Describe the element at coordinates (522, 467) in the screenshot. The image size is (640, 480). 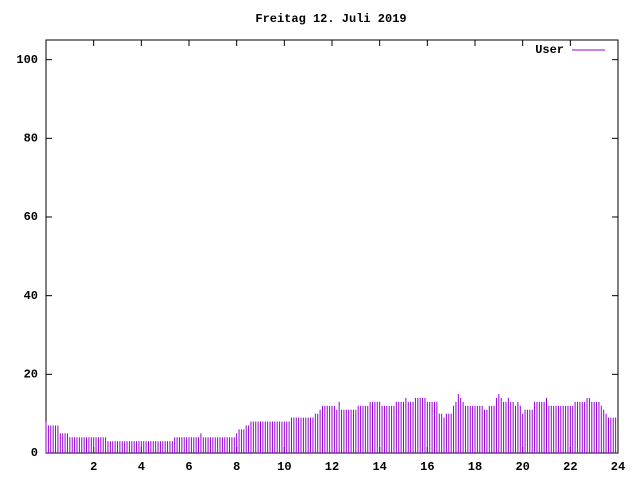
I see `x-tick-label: 20` at that location.